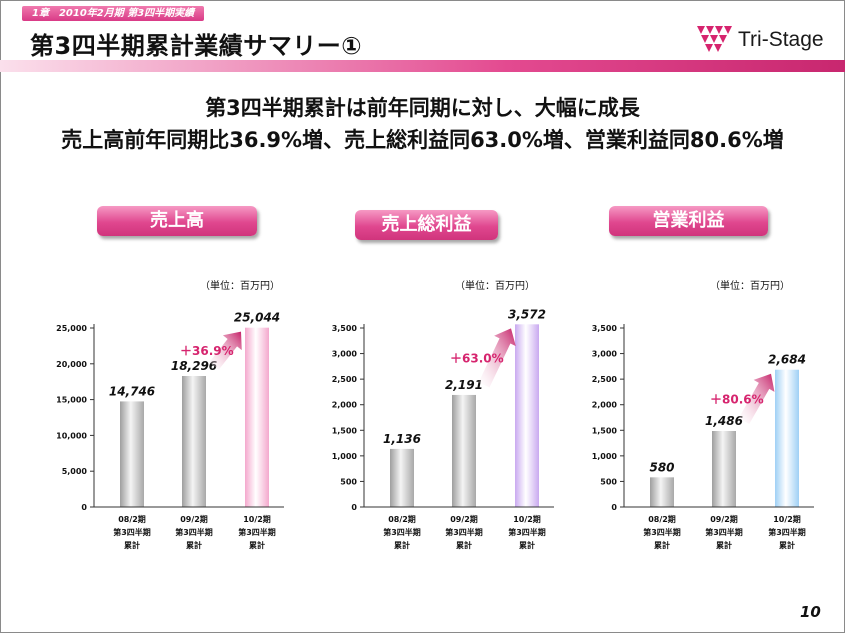 The width and height of the screenshot is (845, 633). What do you see at coordinates (426, 225) in the screenshot?
I see `chart-tab-gross-profit: 売上総利益` at bounding box center [426, 225].